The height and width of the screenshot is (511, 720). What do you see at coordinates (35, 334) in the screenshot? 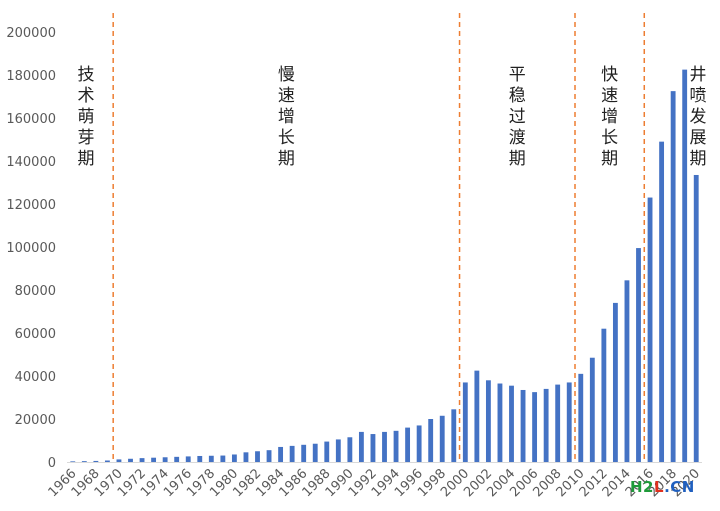
I see `y-tick-label: 60000` at bounding box center [35, 334].